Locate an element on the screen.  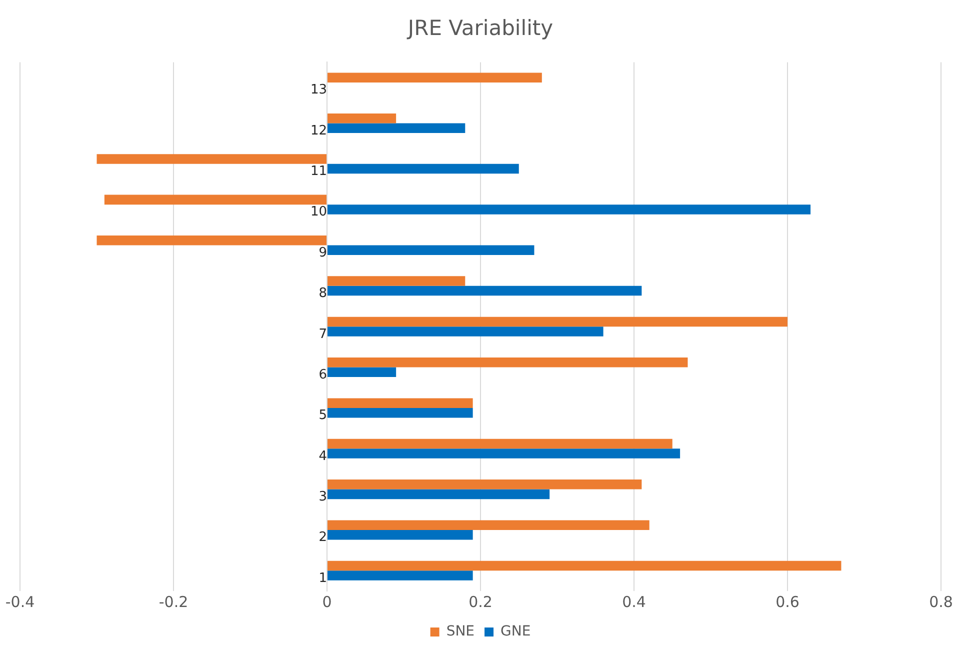
x-tick-label: 0 is located at coordinates (327, 601).